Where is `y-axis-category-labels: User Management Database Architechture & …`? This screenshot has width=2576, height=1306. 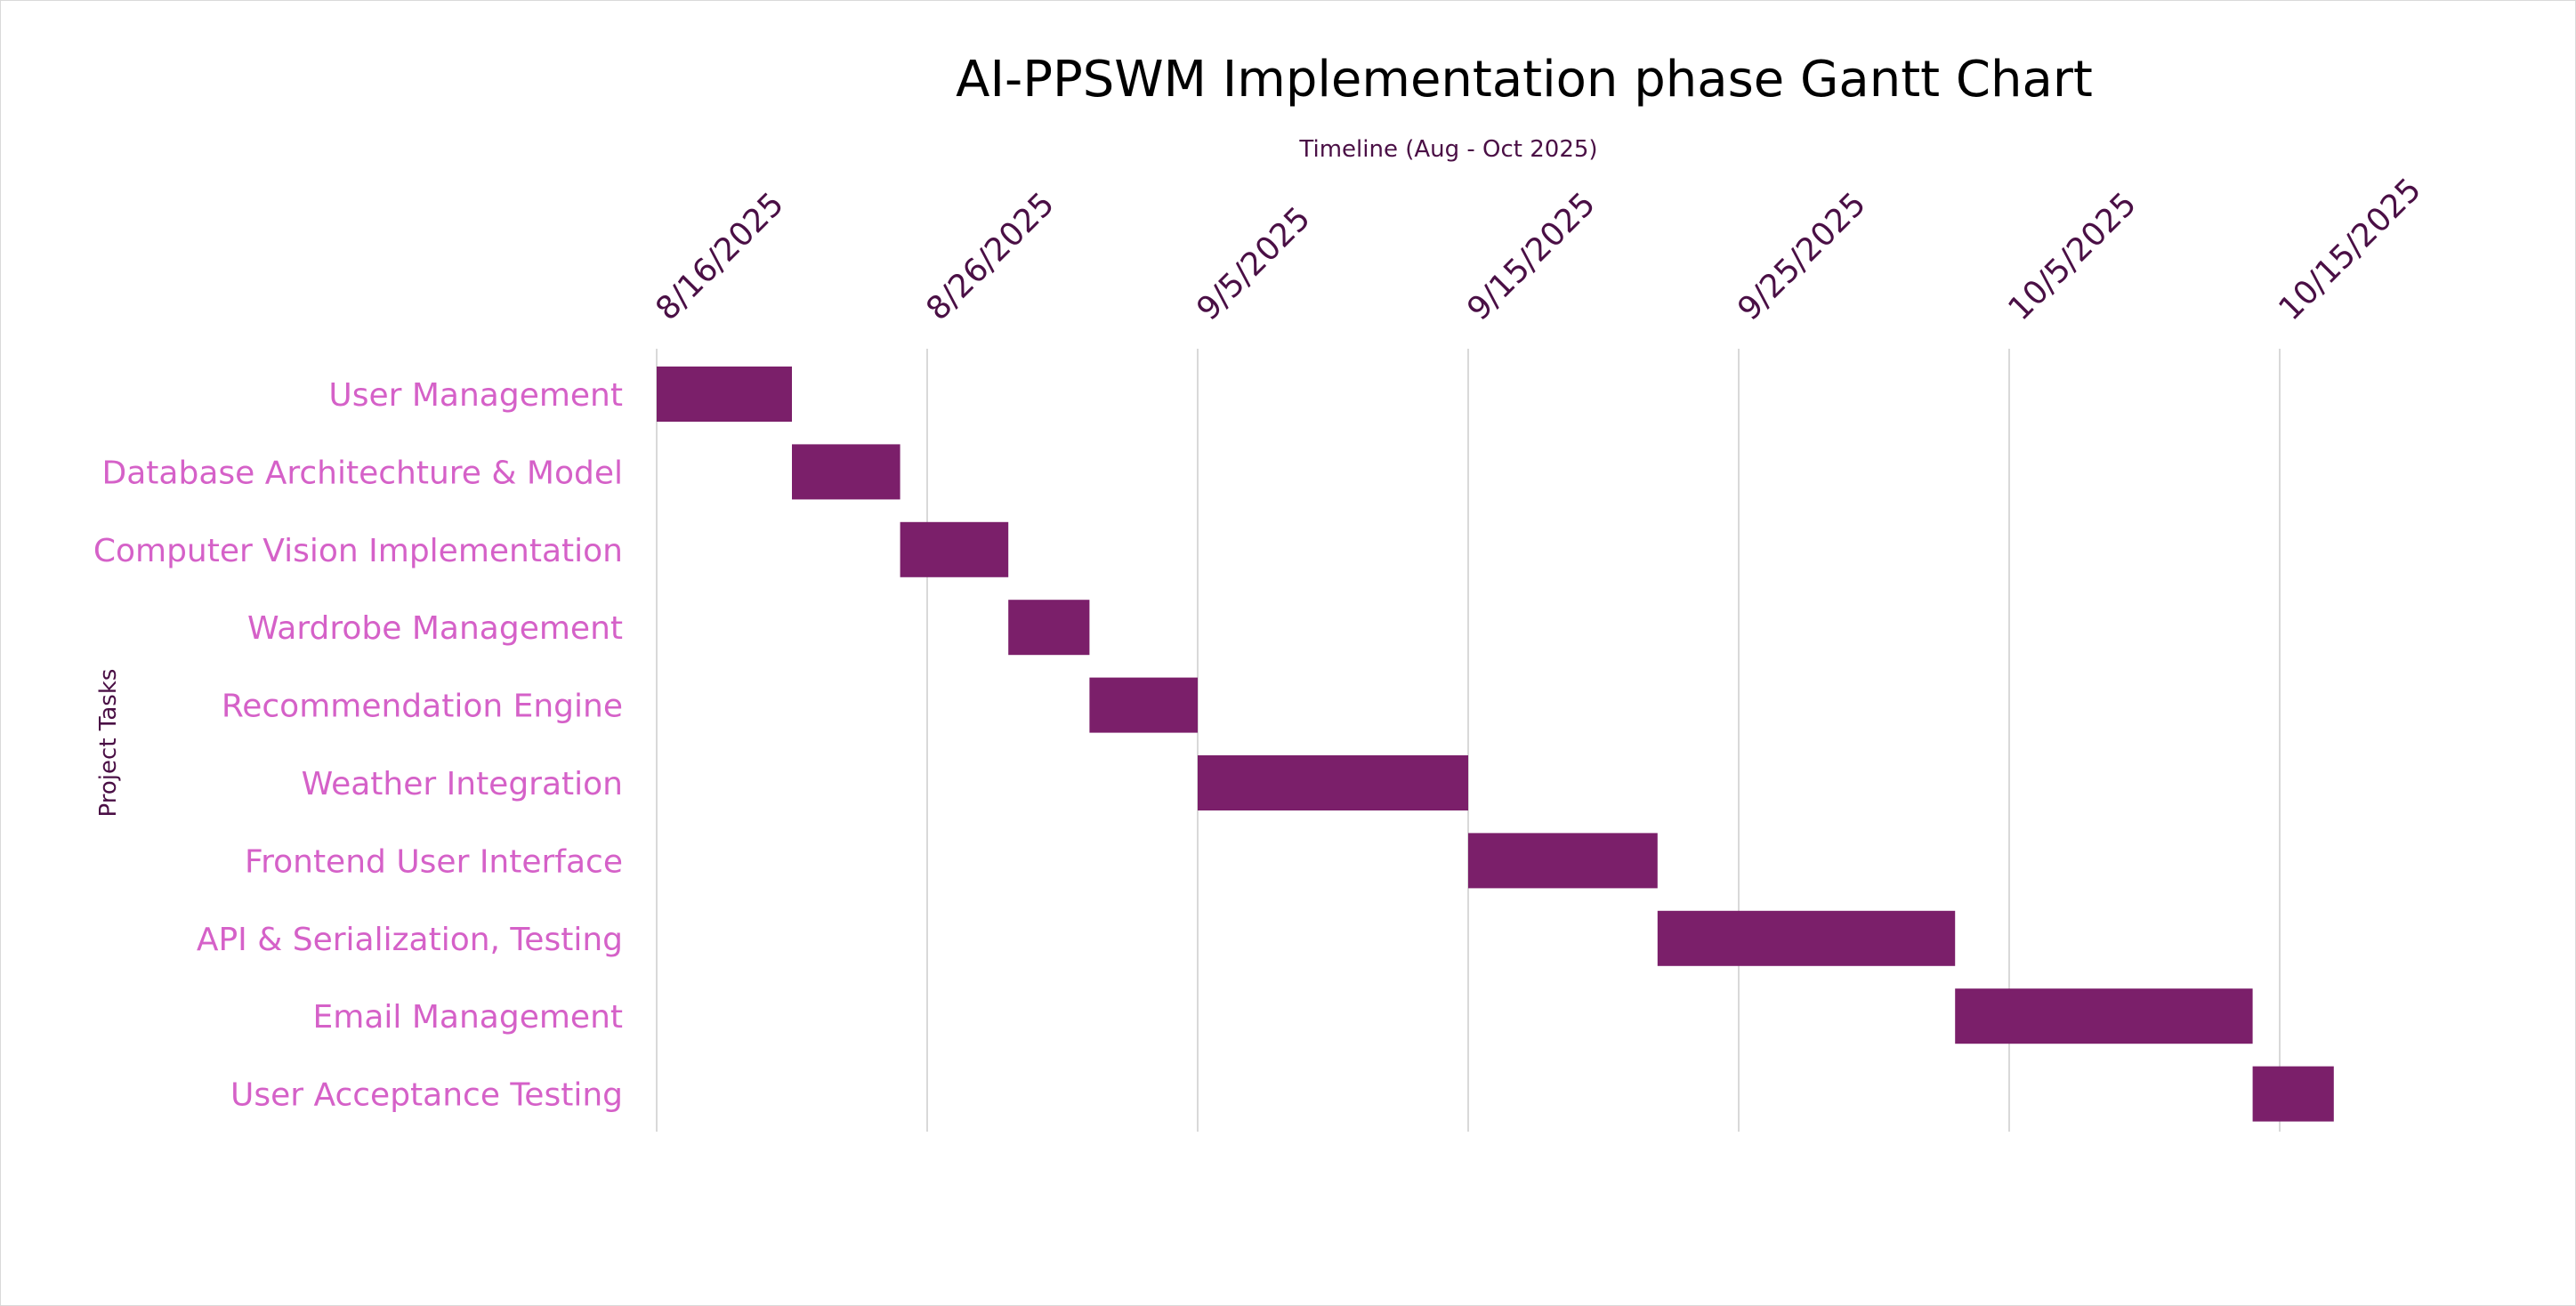
y-axis-category-labels: User Management Database Architechture & … is located at coordinates (358, 745).